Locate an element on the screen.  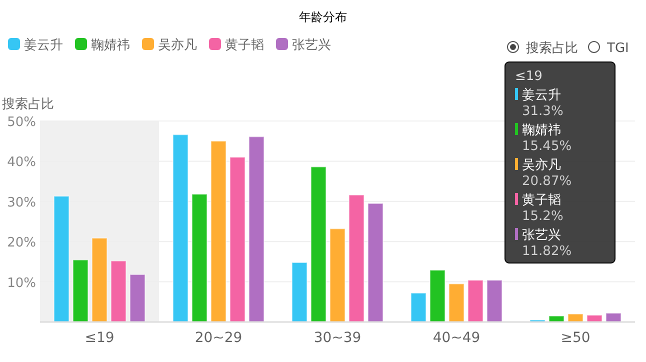
text: 搜索占比 is located at coordinates (552, 48).